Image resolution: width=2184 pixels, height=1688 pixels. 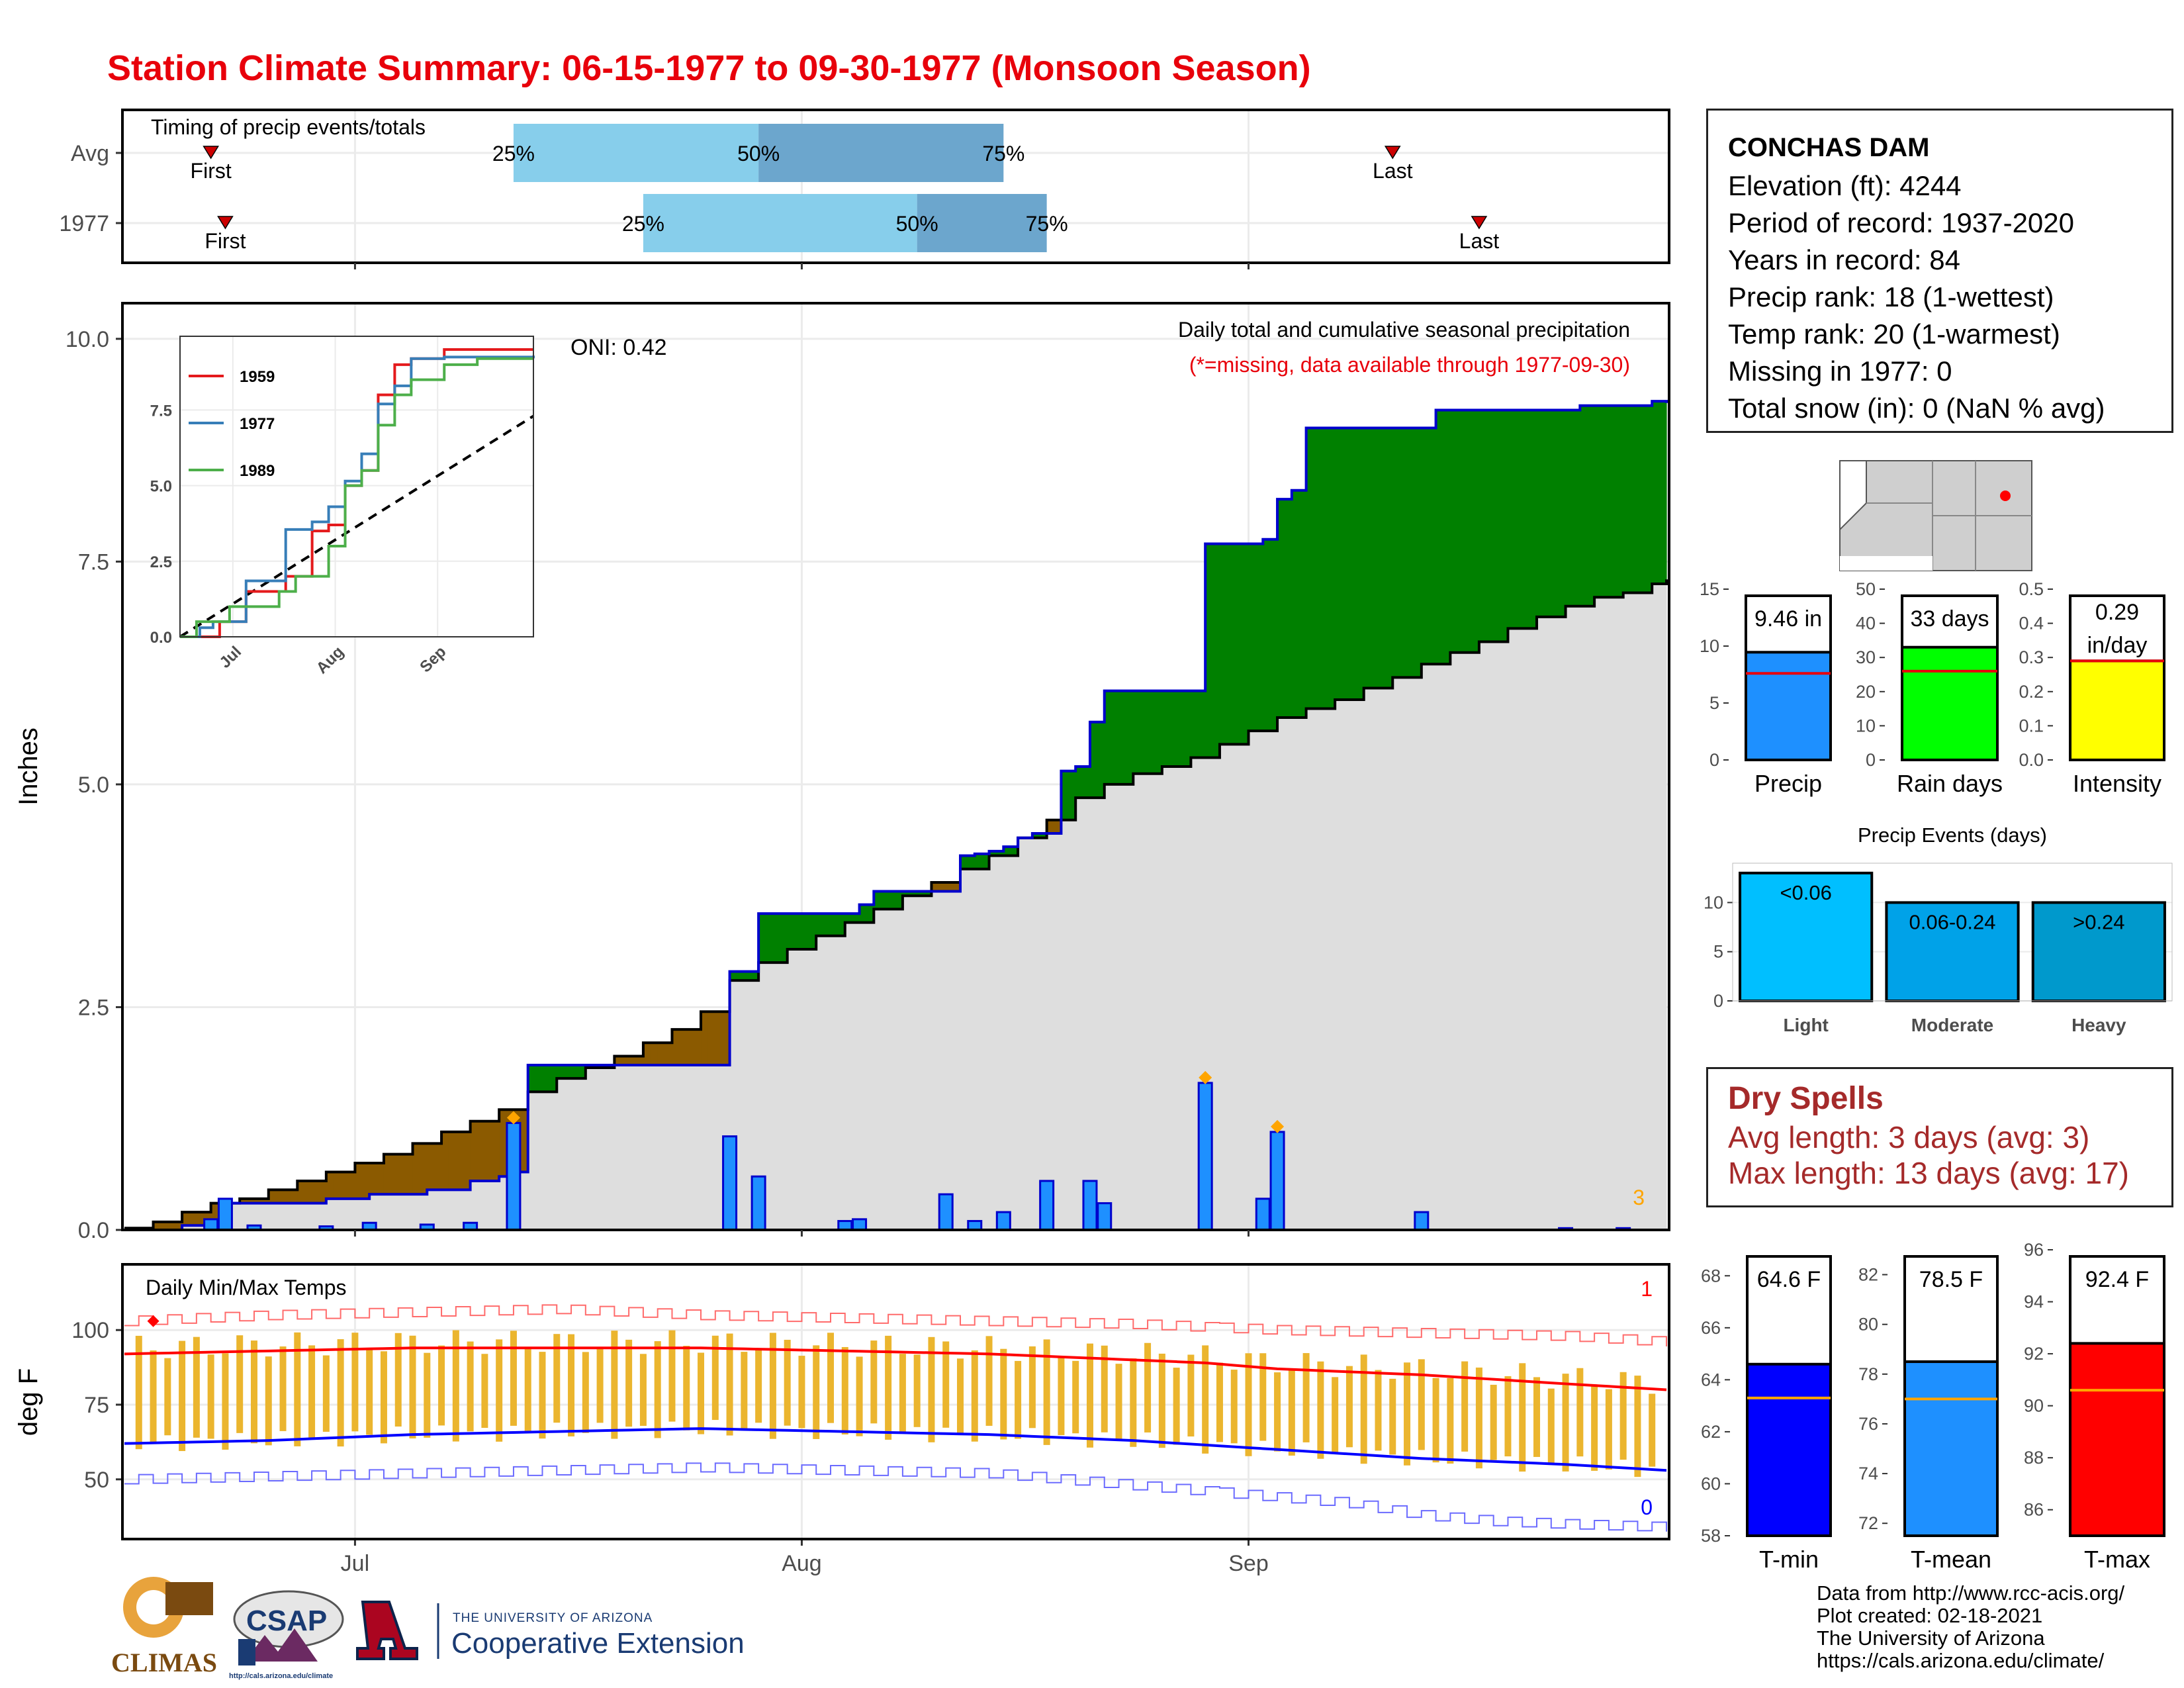 What do you see at coordinates (1952, 921) in the screenshot?
I see `events-bar-label: 0.06-0.24` at bounding box center [1952, 921].